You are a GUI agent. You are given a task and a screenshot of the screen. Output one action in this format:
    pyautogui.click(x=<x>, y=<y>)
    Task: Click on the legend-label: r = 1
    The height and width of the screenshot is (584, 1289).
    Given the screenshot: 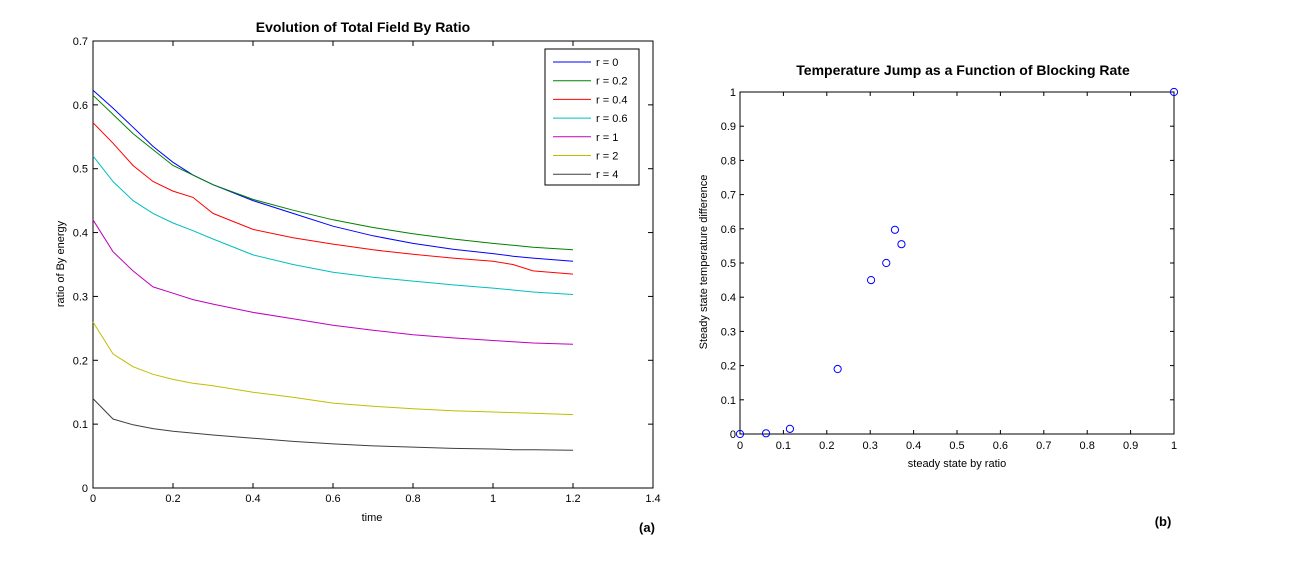 What is the action you would take?
    pyautogui.click(x=607, y=138)
    